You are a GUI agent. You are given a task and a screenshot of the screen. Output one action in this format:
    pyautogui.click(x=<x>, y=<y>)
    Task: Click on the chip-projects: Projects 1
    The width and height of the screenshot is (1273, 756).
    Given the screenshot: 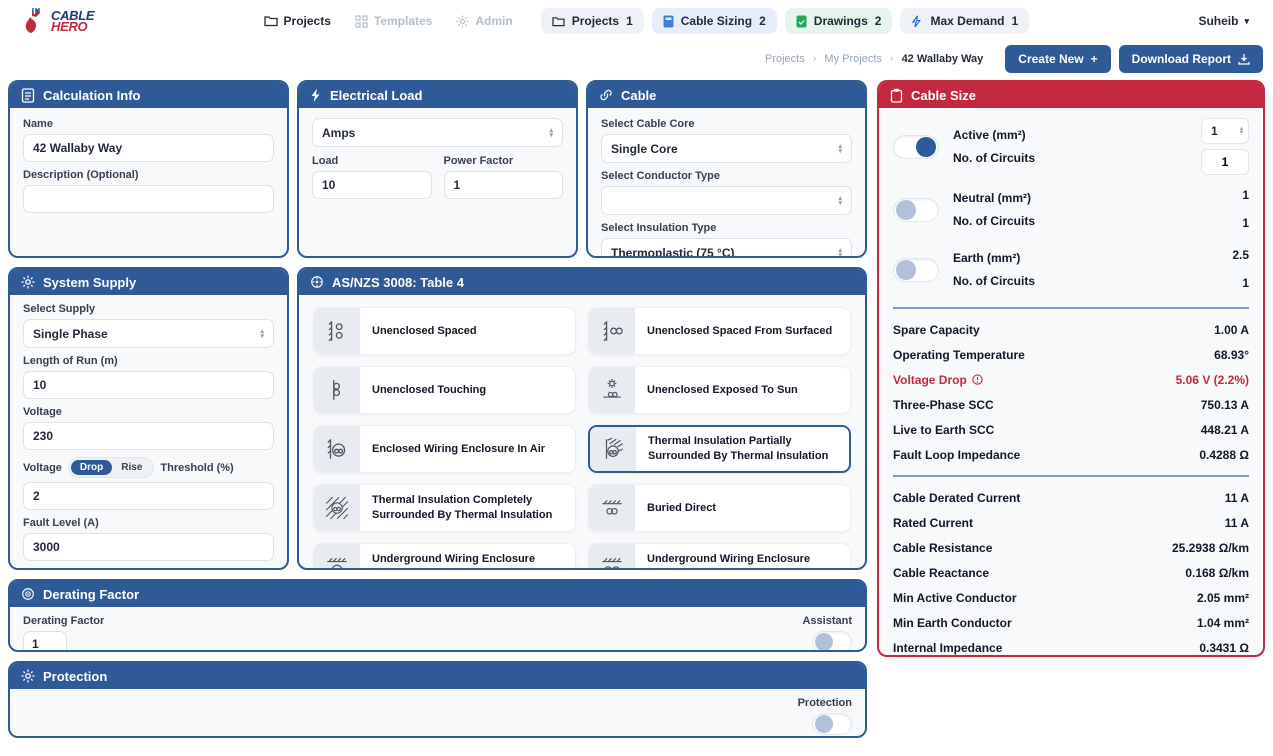 What is the action you would take?
    pyautogui.click(x=592, y=21)
    